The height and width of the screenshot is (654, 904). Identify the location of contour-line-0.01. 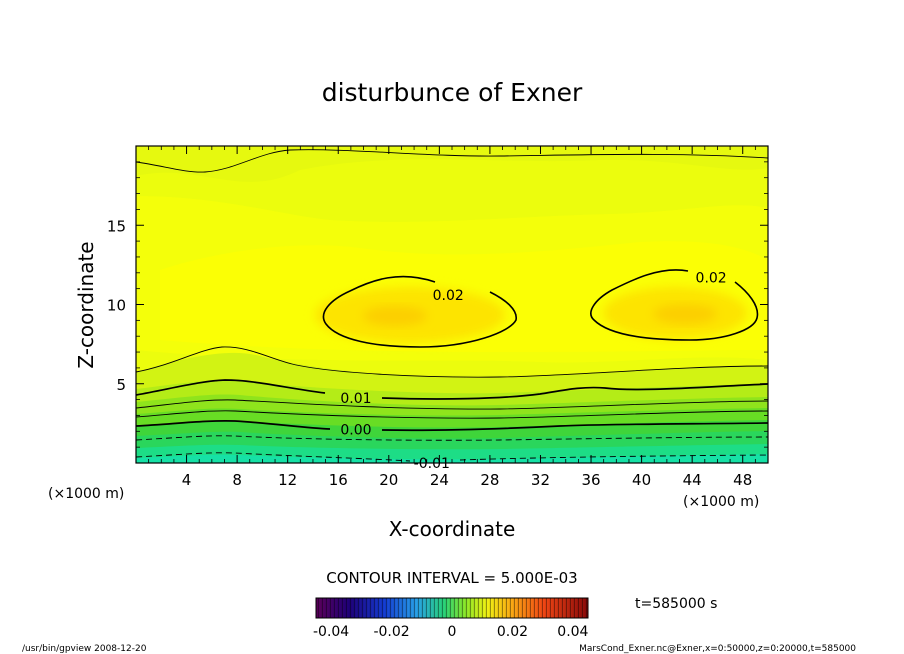
(452, 389).